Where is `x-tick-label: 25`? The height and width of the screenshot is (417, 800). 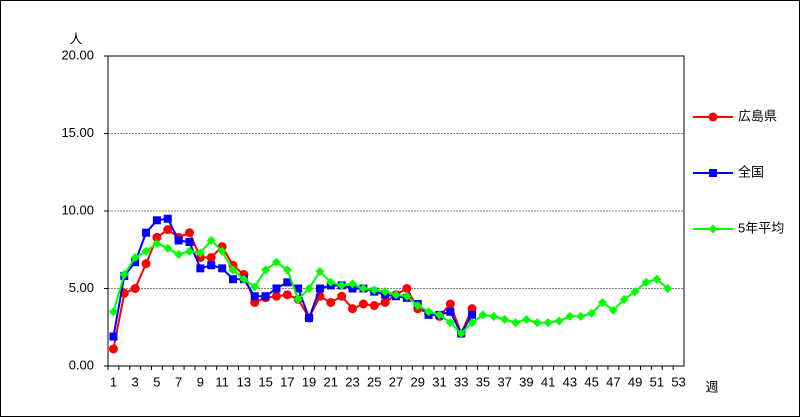 x-tick-label: 25 is located at coordinates (374, 381).